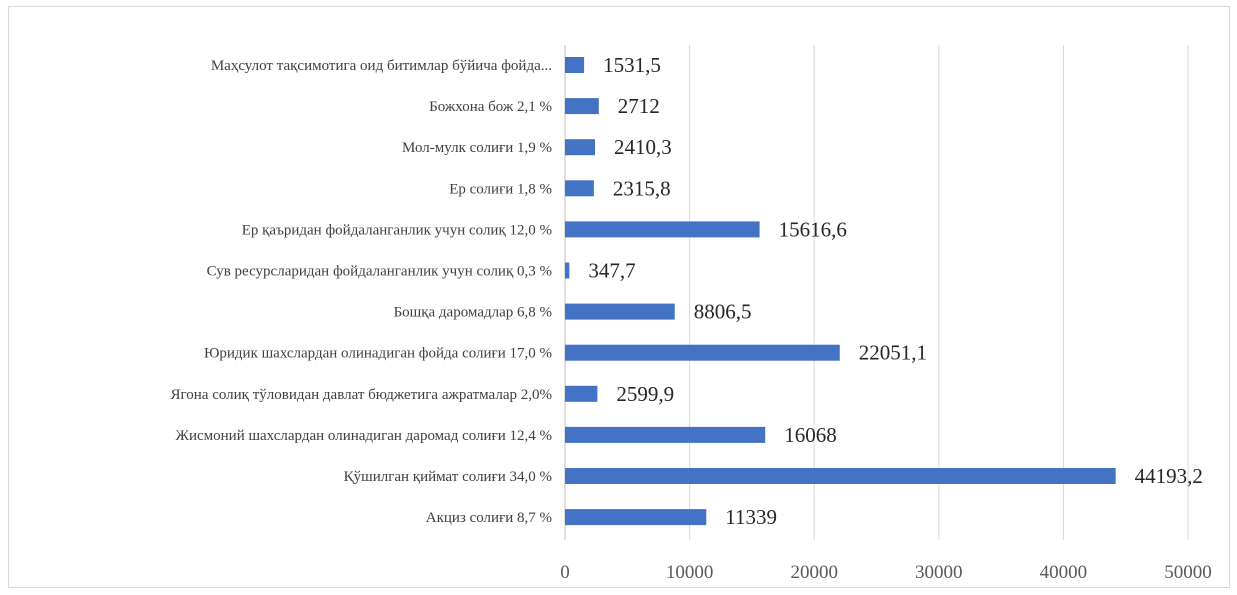 The width and height of the screenshot is (1237, 595). Describe the element at coordinates (643, 147) in the screenshot. I see `data-label: 2410,3` at that location.